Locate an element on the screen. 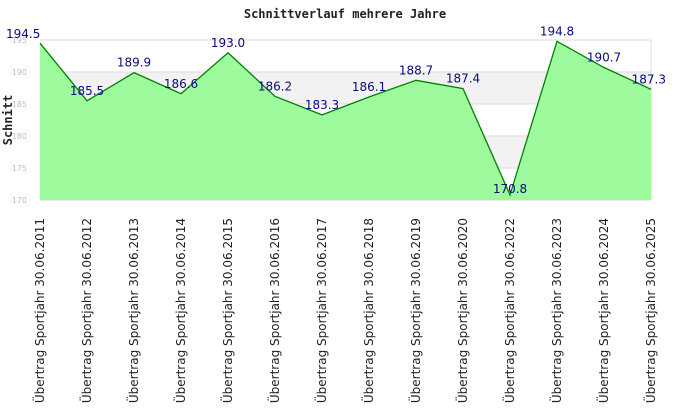 The height and width of the screenshot is (420, 690). data-label: 194.8 is located at coordinates (557, 31).